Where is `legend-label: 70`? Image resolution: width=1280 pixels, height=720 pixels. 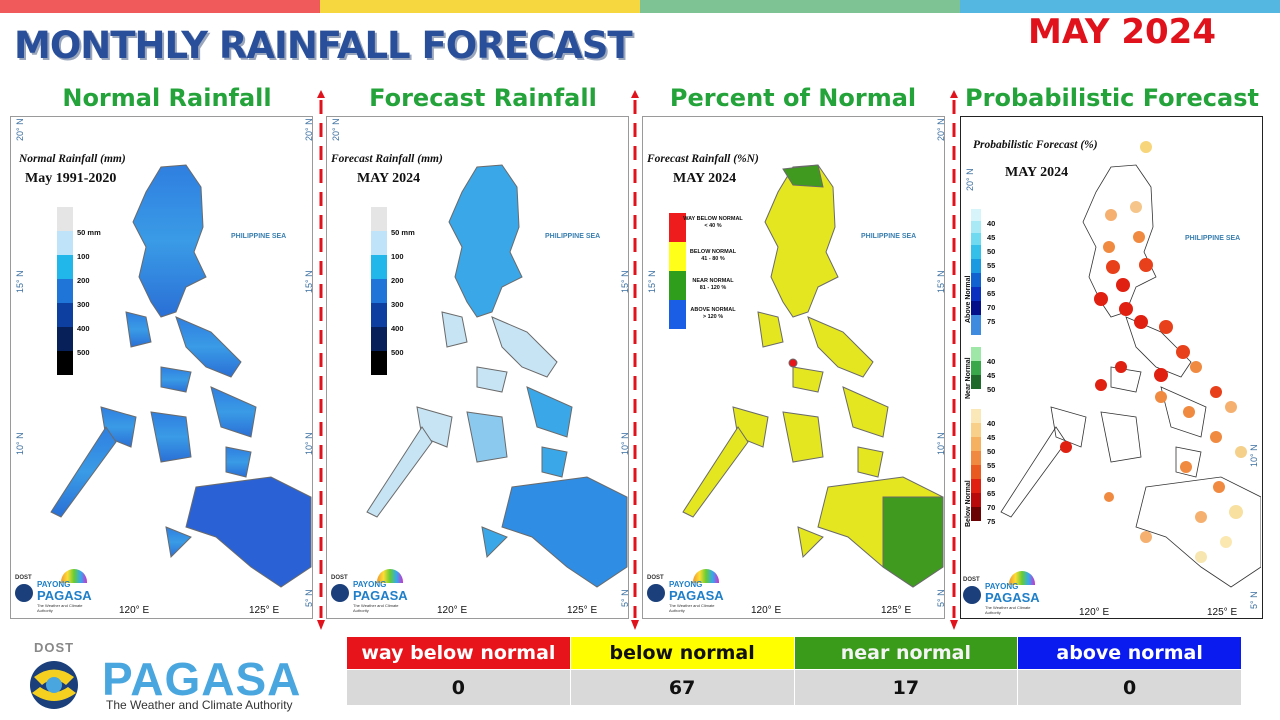 legend-label: 70 is located at coordinates (991, 507).